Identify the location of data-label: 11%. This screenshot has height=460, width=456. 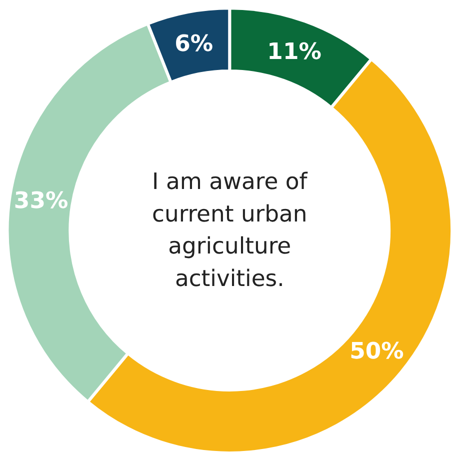
(294, 51).